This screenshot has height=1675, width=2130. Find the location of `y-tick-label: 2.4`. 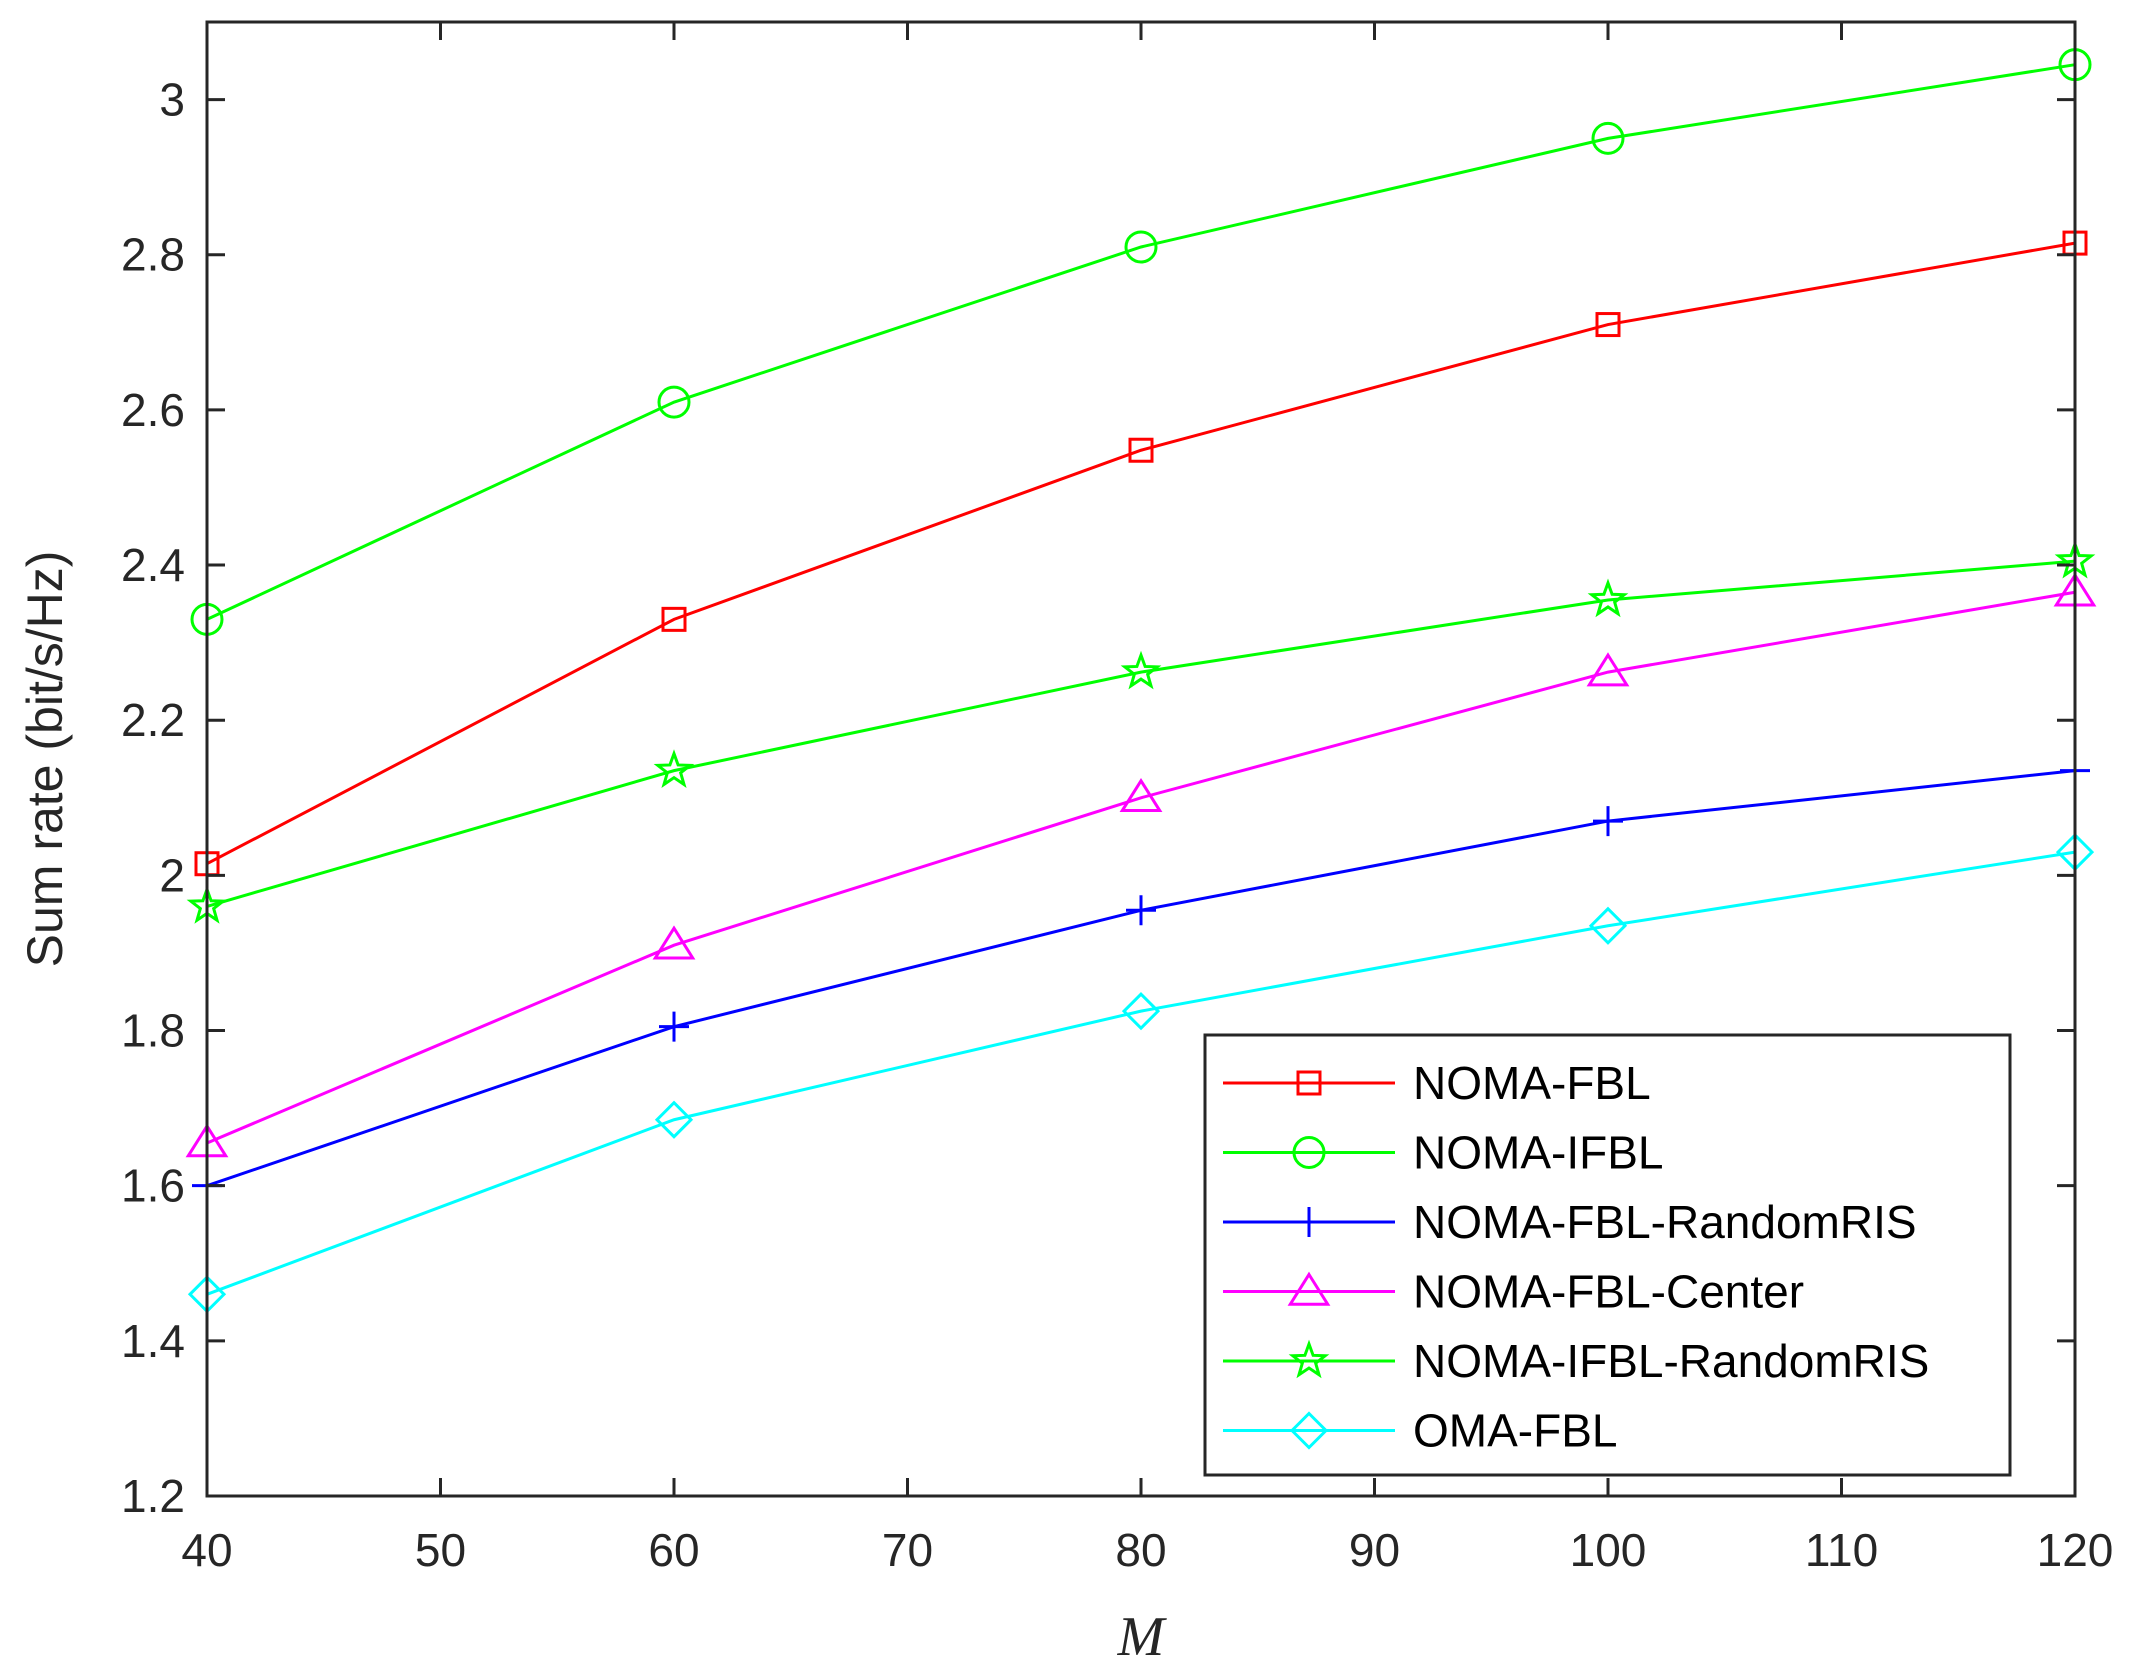

y-tick-label: 2.4 is located at coordinates (153, 565).